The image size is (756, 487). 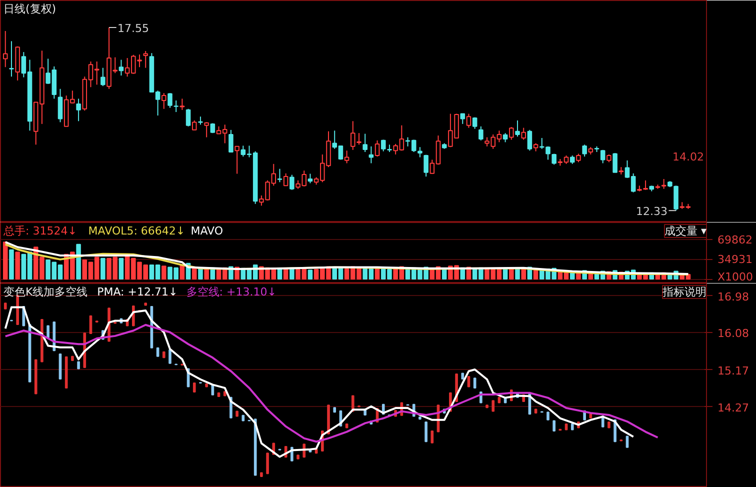 I want to click on y-tick-label: 15.17, so click(x=733, y=371).